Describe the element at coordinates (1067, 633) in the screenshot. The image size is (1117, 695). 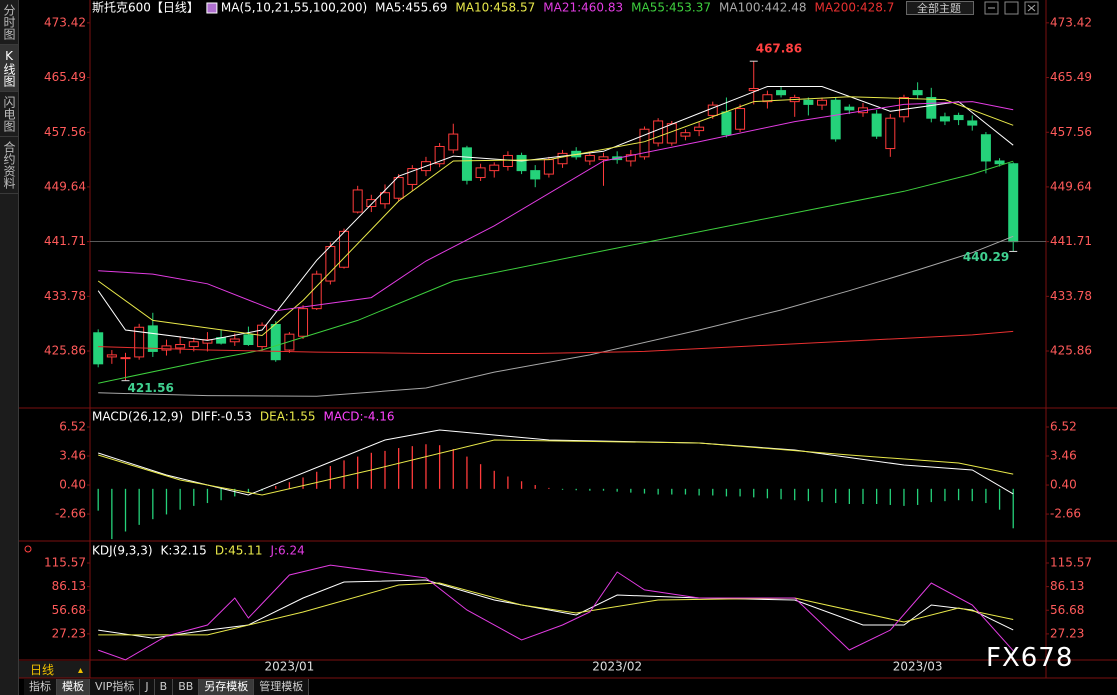
I see `y-tick-label-right: 27.23` at that location.